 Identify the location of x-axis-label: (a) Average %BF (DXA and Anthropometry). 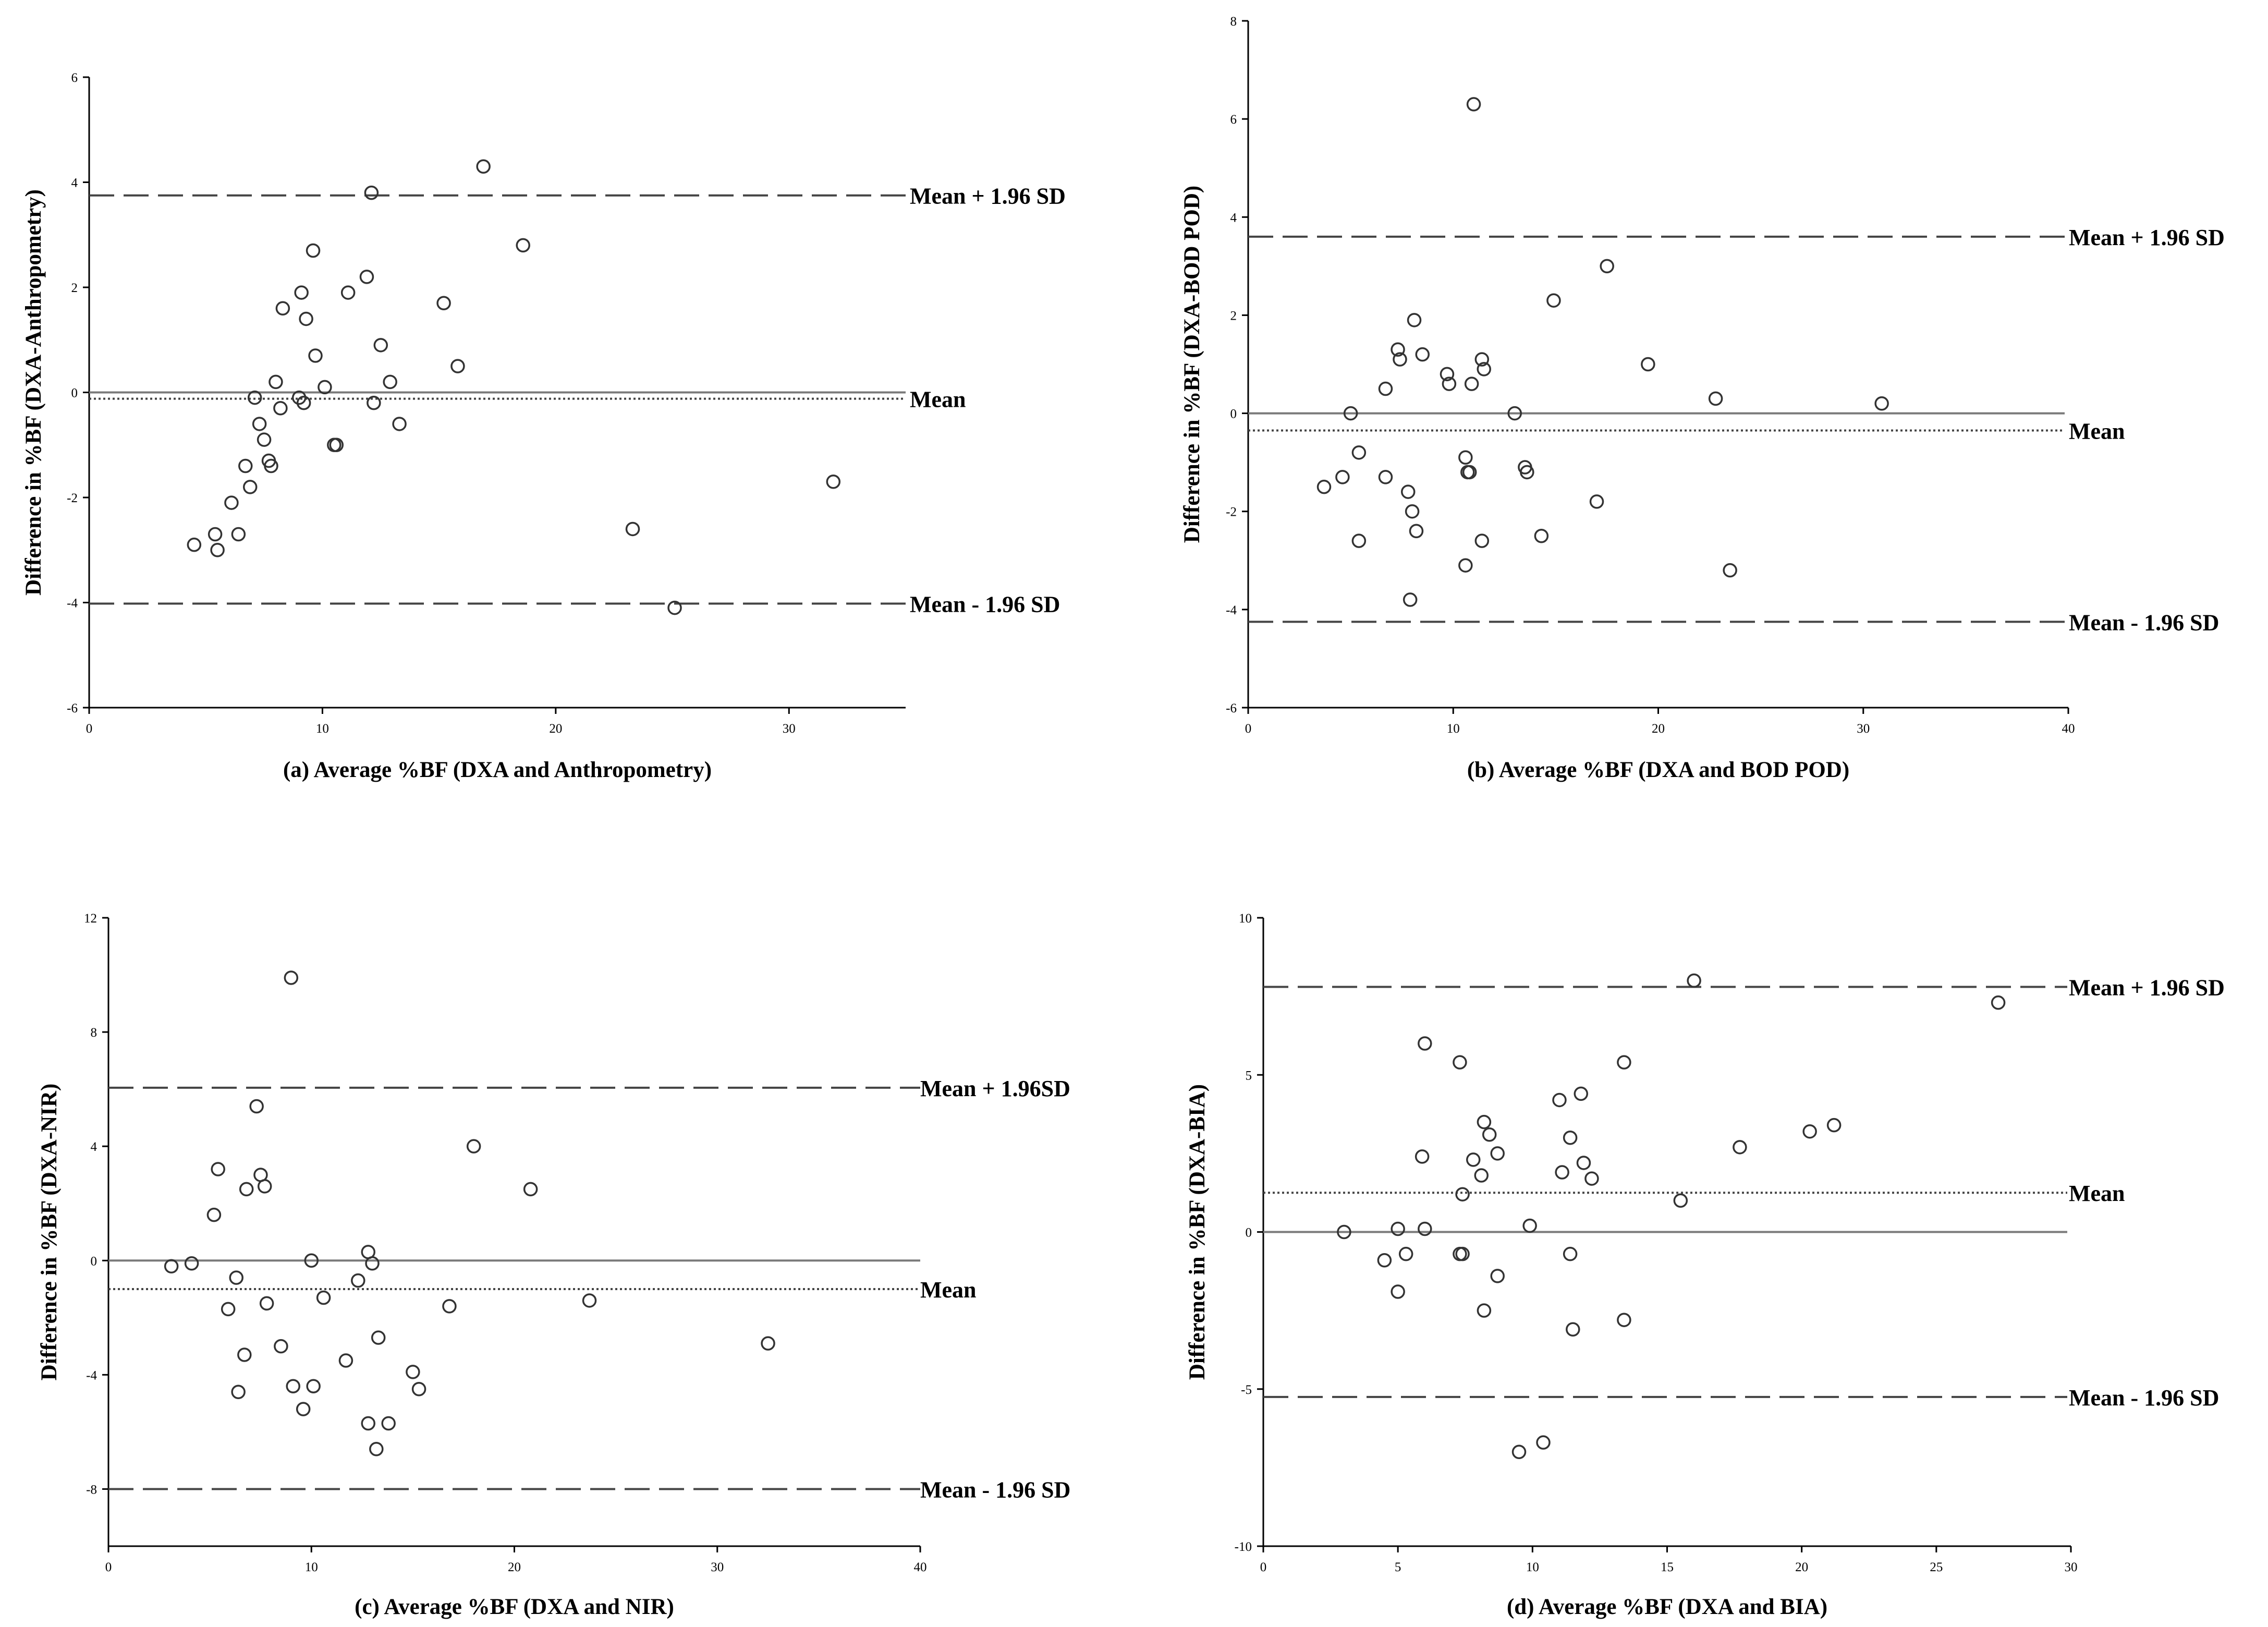
(497, 770).